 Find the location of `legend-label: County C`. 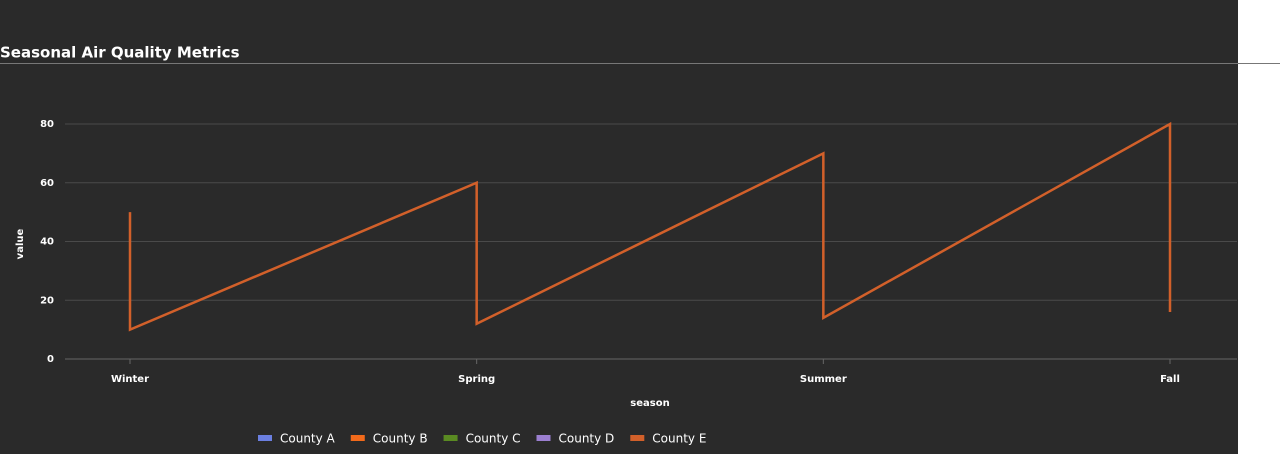

legend-label: County C is located at coordinates (493, 439).